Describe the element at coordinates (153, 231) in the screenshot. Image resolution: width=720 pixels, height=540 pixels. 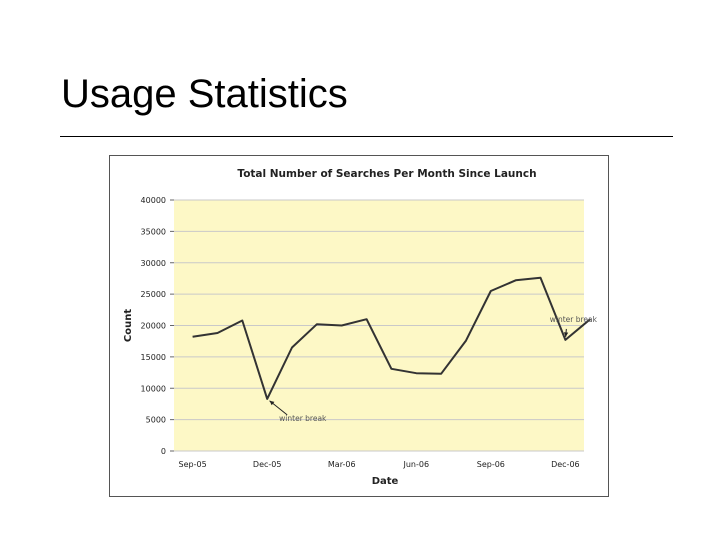
I see `y-tick-label: 35000` at that location.